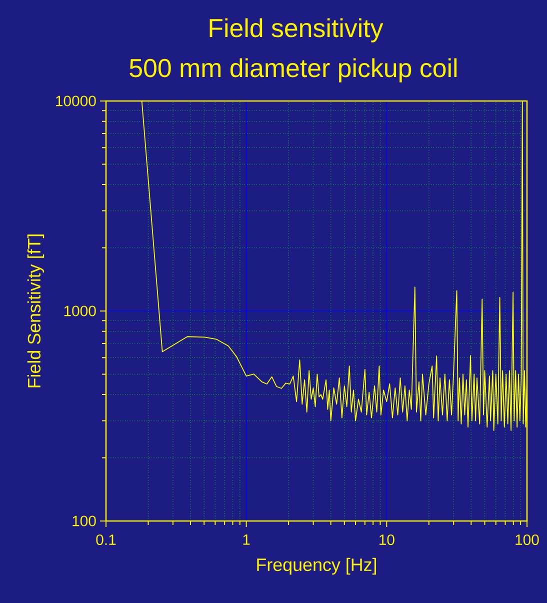  What do you see at coordinates (297, 30) in the screenshot?
I see `chart-title: Field sensitivity` at bounding box center [297, 30].